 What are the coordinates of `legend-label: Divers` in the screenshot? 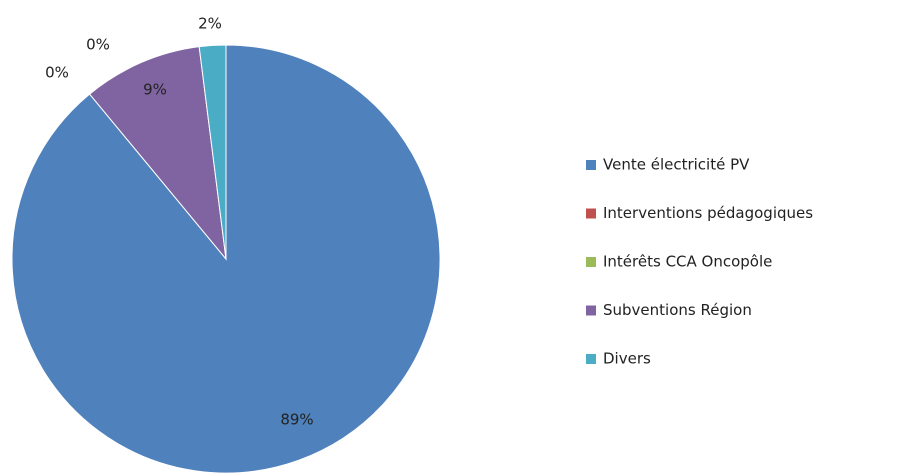 It's located at (627, 359).